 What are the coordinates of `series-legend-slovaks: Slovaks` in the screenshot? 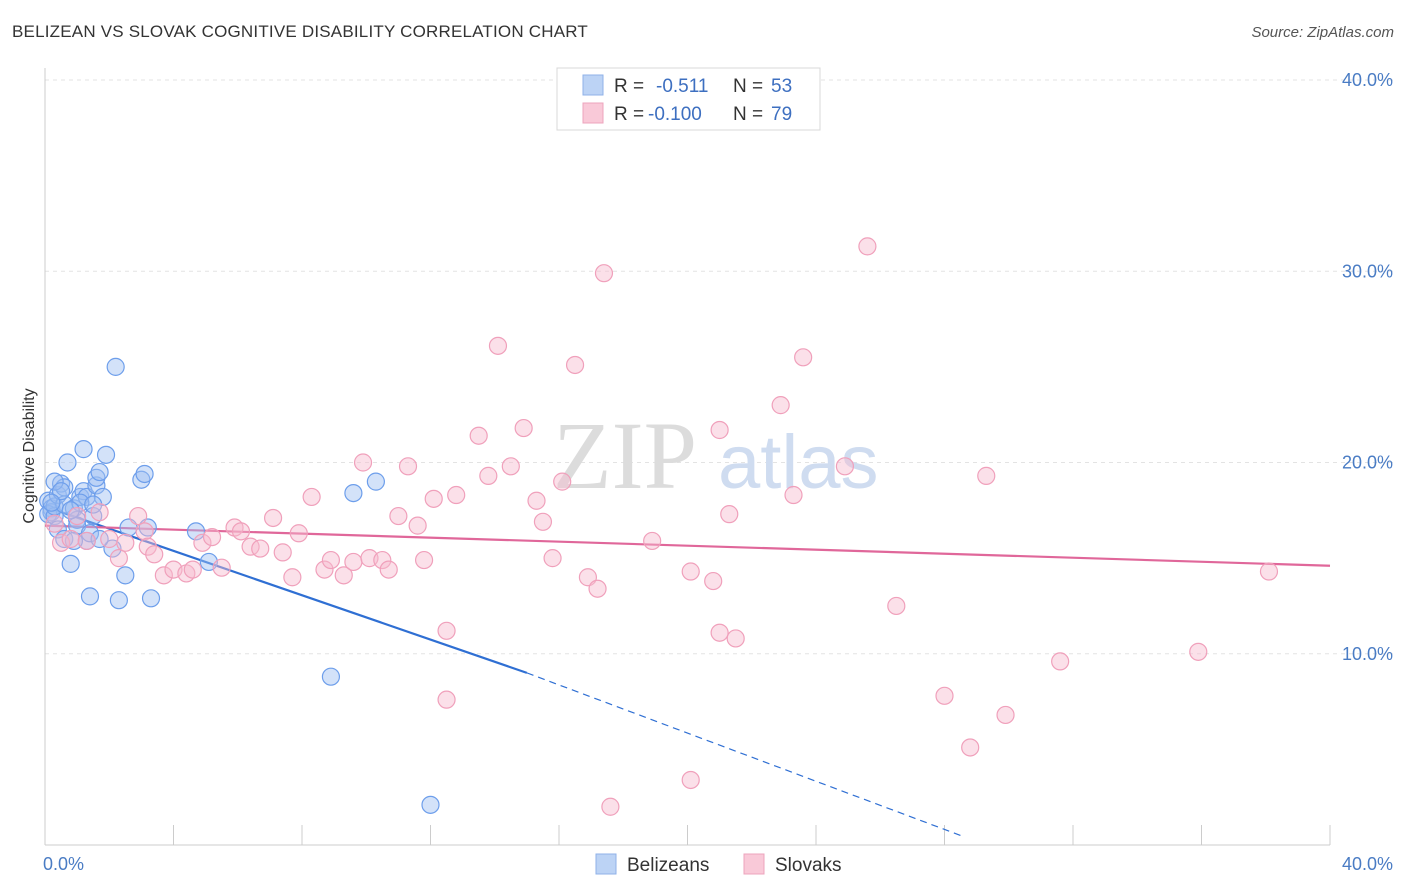 It's located at (808, 865).